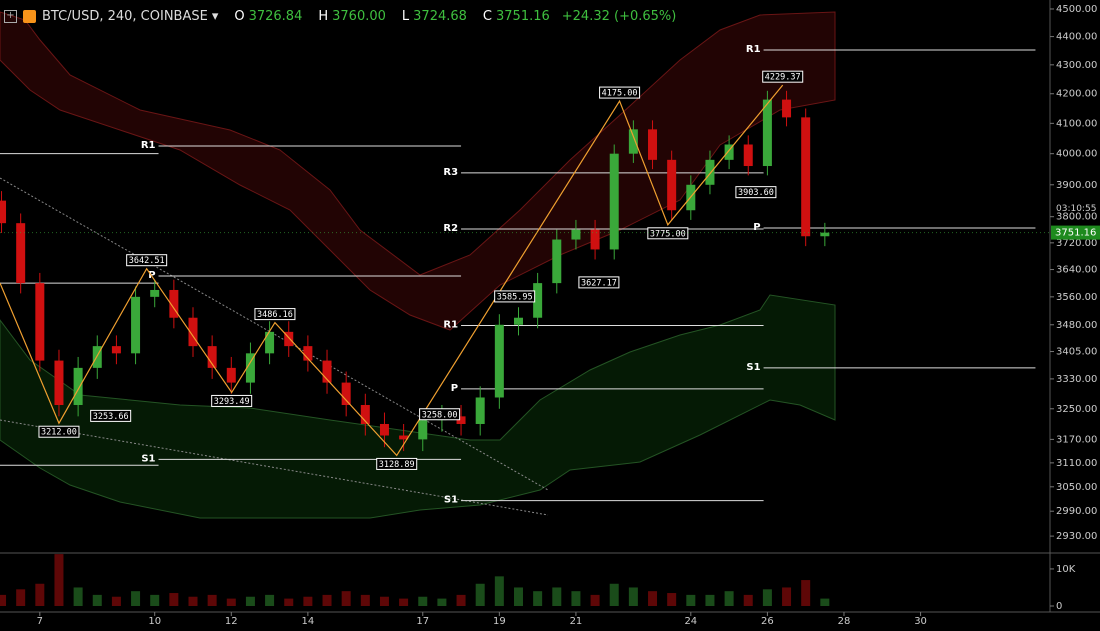  What do you see at coordinates (1076, 297) in the screenshot?
I see `y-tick-label: 3560.00` at bounding box center [1076, 297].